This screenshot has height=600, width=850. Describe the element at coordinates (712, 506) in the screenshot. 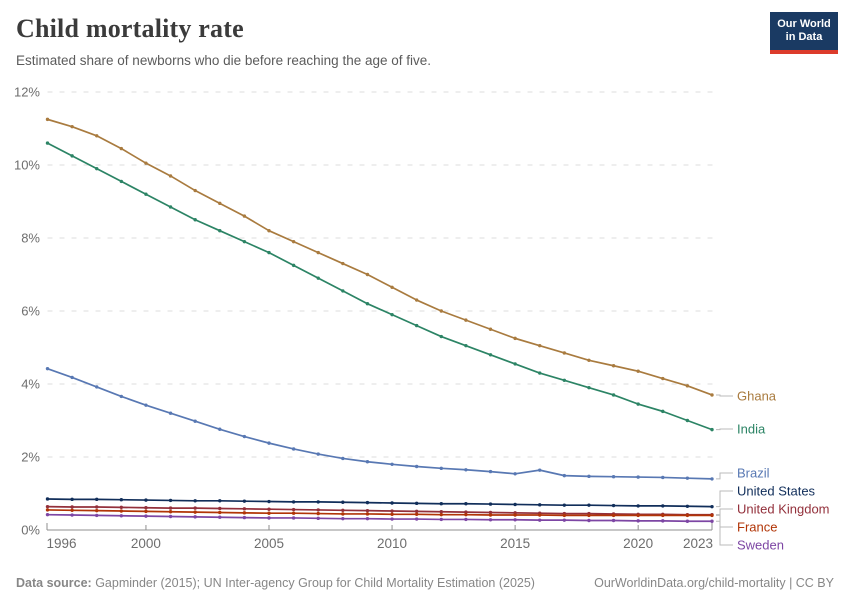

I see `data-point-united-states-2023` at that location.